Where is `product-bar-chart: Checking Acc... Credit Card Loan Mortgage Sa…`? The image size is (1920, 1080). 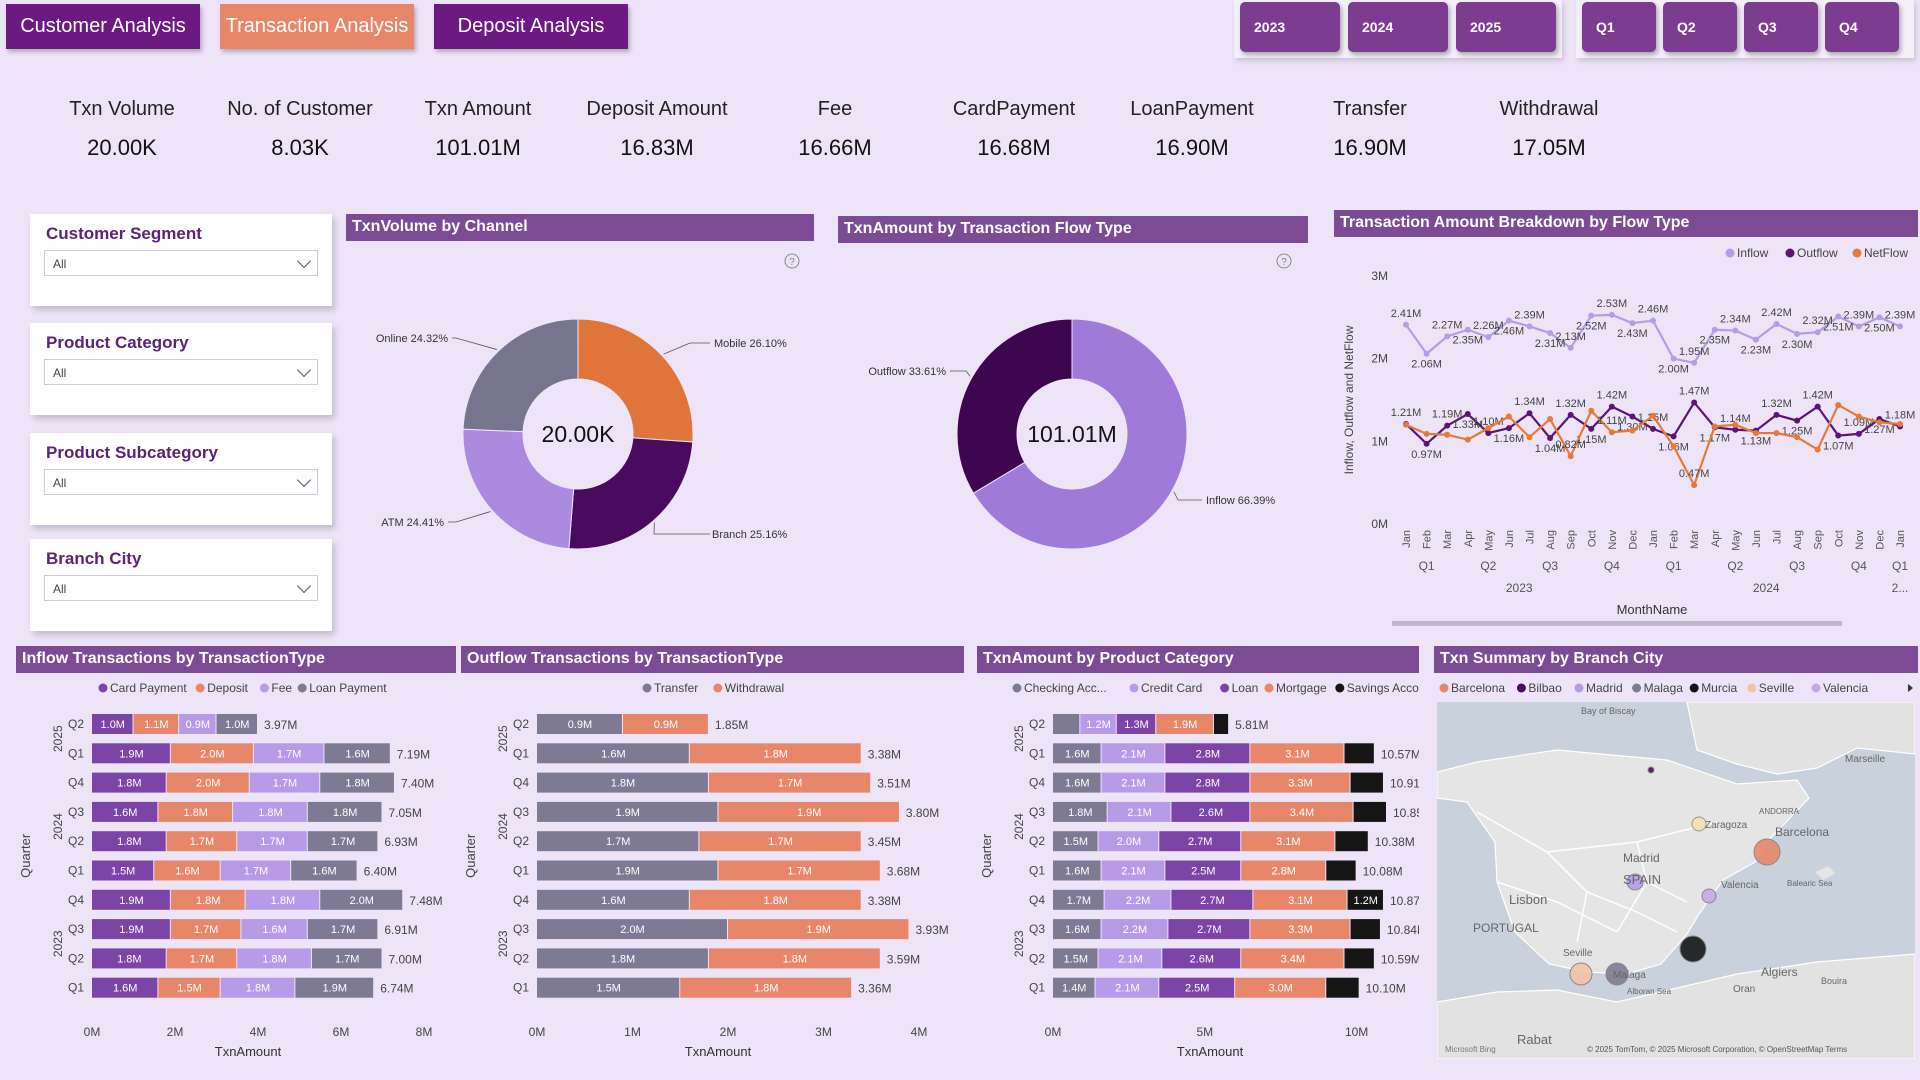
product-bar-chart: Checking Acc... Credit Card Loan Mortgage Sa… is located at coordinates (1199, 870).